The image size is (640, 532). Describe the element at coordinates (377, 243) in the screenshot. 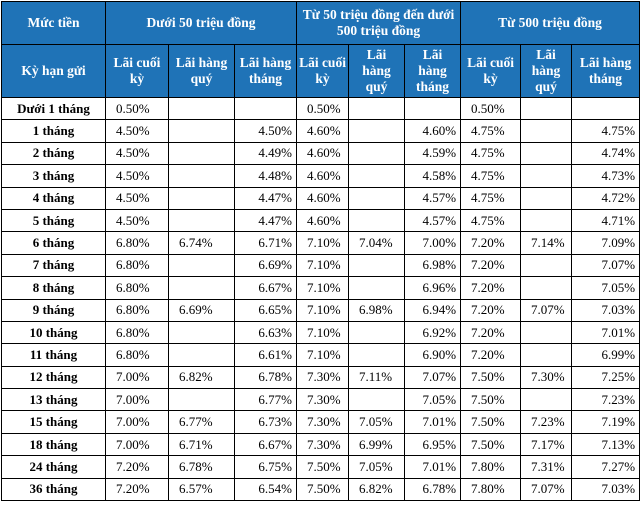

I see `rate-cell: 7.04%` at that location.